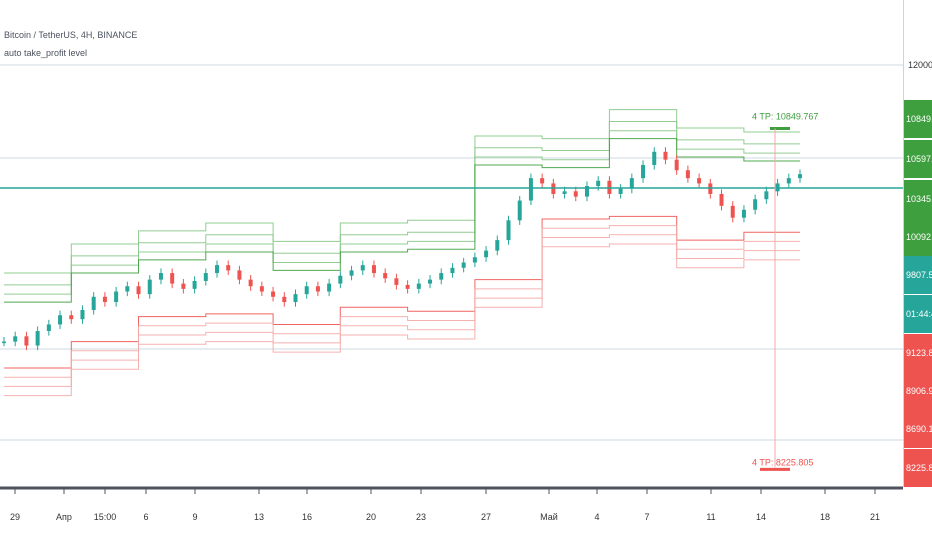 This screenshot has height=550, width=932. I want to click on x-tick-label: 4, so click(596, 517).